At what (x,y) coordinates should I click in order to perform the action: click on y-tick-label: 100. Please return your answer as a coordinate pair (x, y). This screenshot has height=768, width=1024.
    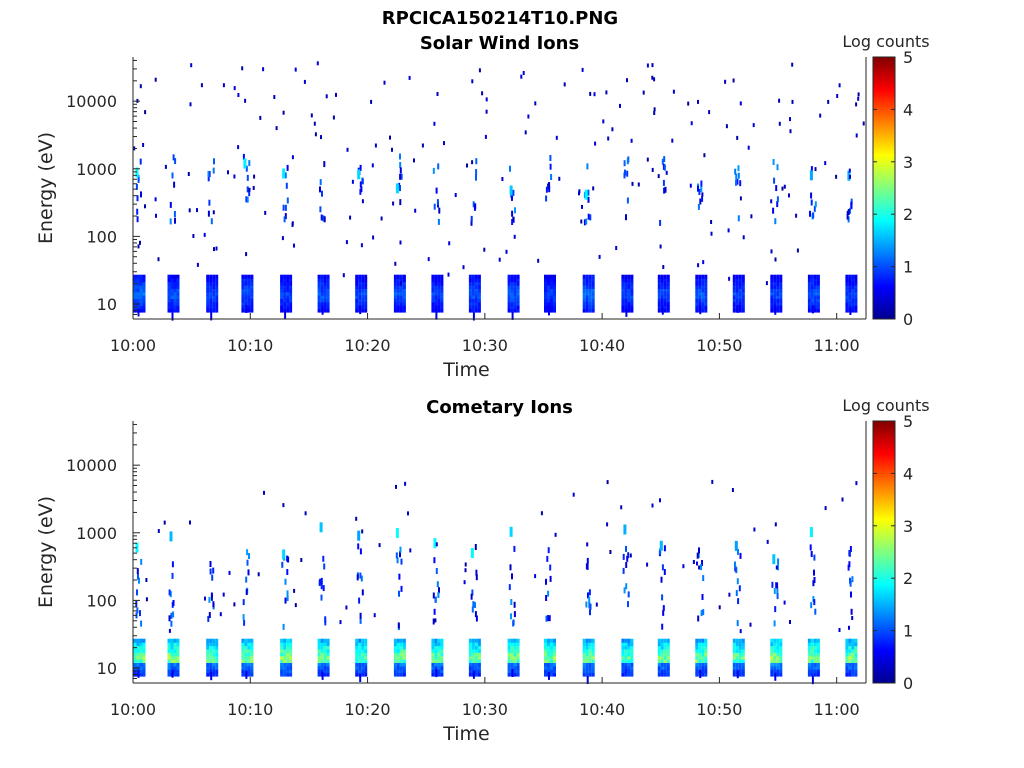
    Looking at the image, I should click on (101, 236).